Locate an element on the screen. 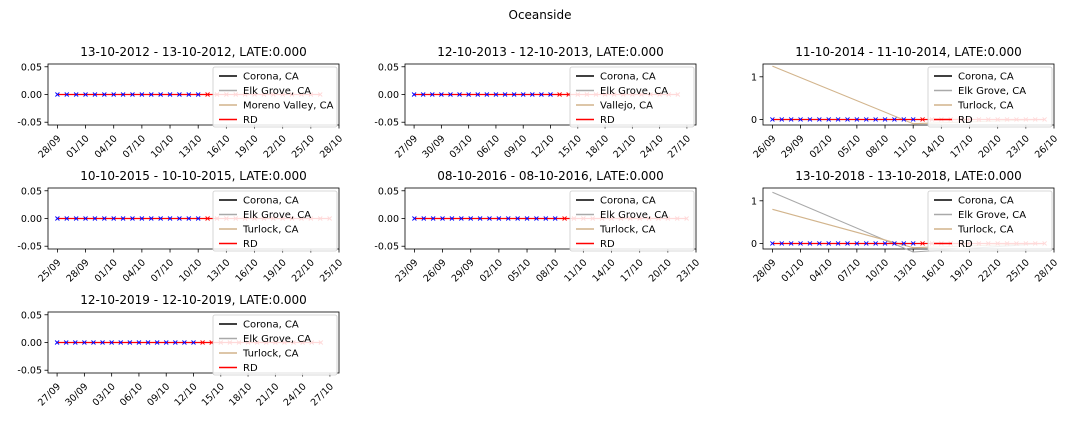 This screenshot has height=432, width=1080. x-tick-label: 13/10 is located at coordinates (218, 270).